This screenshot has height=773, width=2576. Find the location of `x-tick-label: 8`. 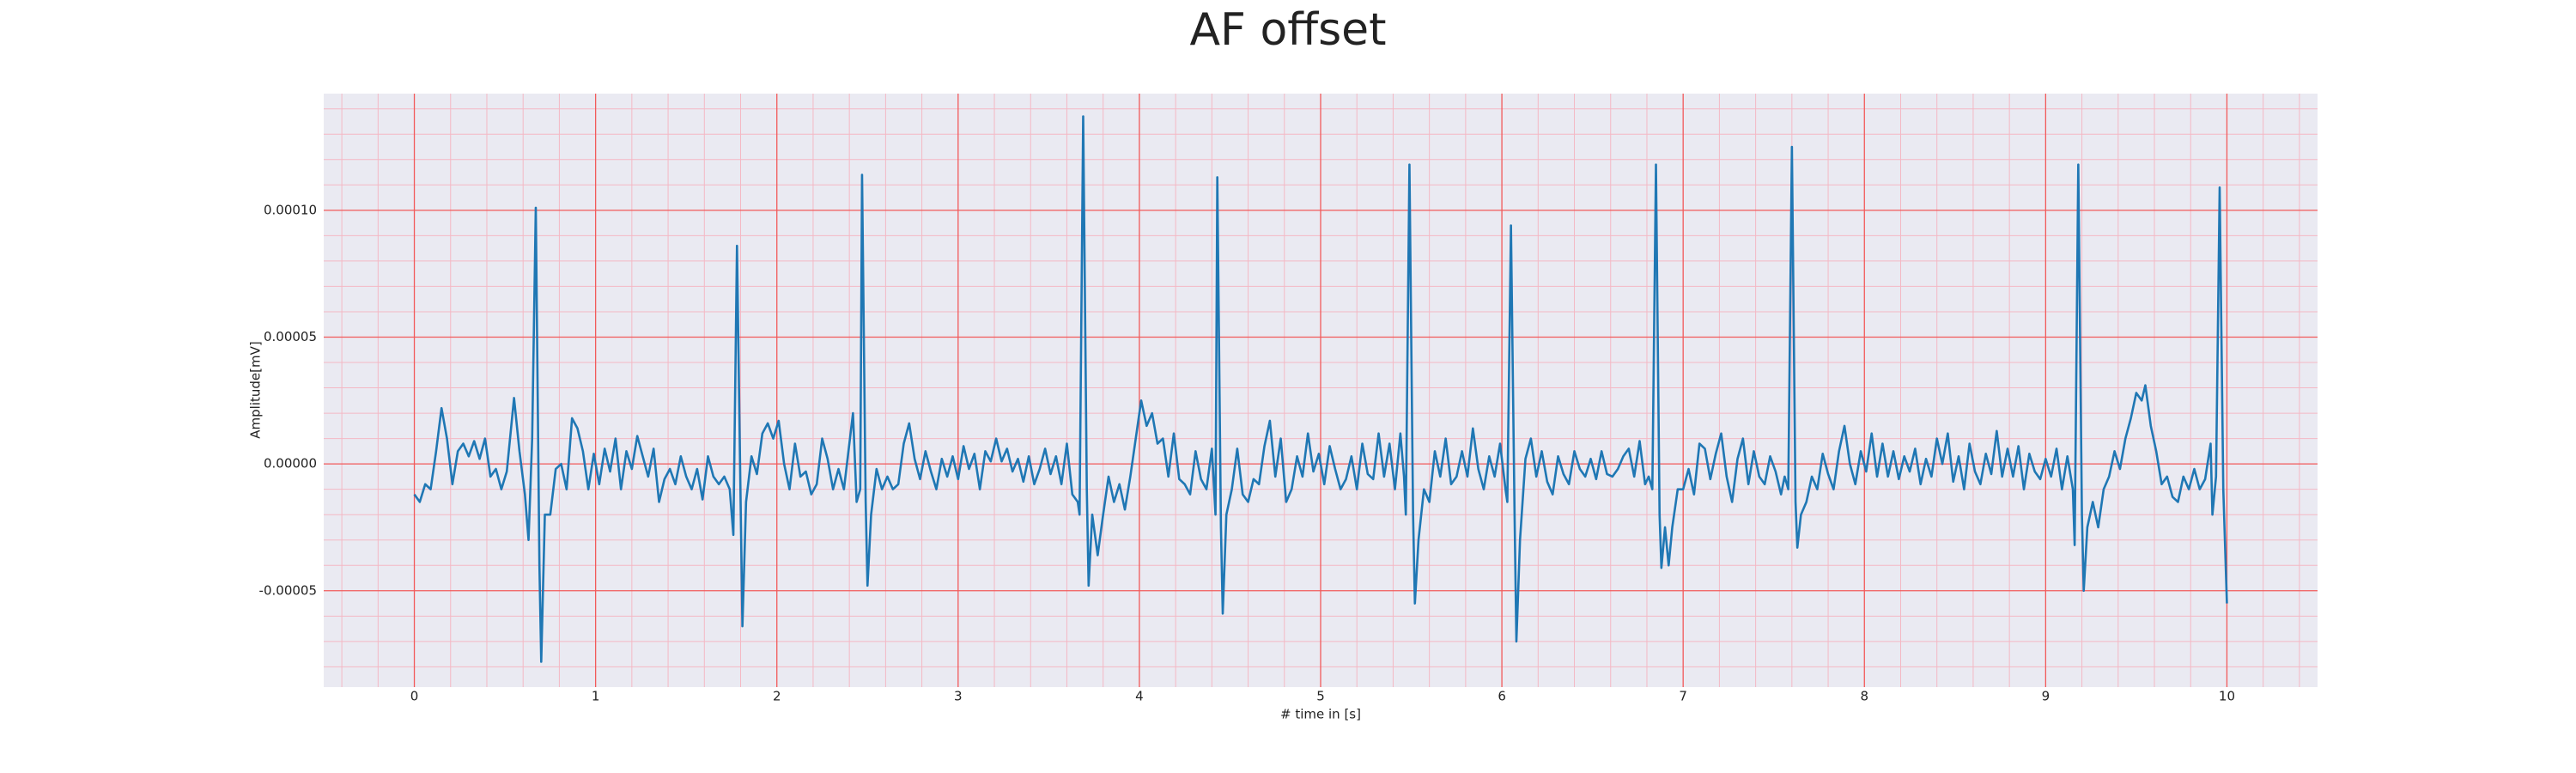

x-tick-label: 8 is located at coordinates (1864, 696).